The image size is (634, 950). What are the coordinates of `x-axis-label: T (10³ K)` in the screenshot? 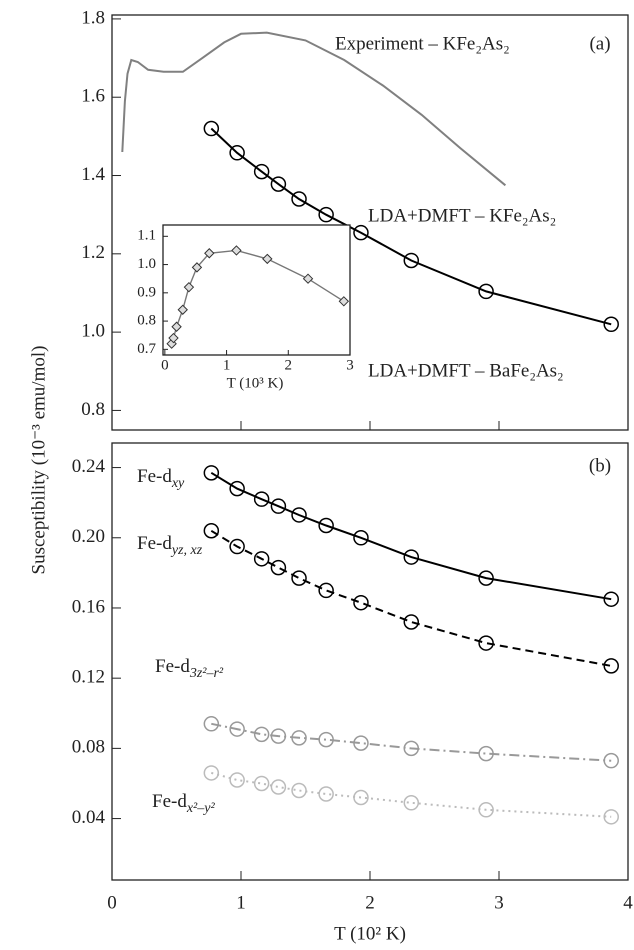 It's located at (255, 383).